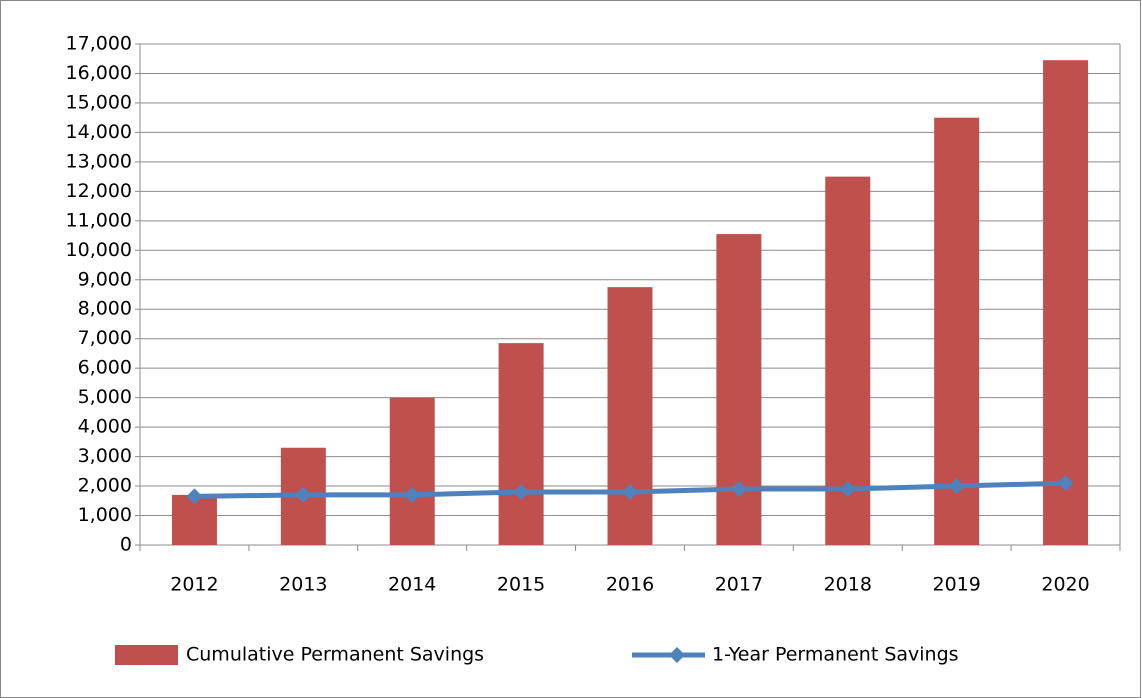 The image size is (1142, 698). Describe the element at coordinates (99, 161) in the screenshot. I see `y-tick-label: 13,000` at that location.